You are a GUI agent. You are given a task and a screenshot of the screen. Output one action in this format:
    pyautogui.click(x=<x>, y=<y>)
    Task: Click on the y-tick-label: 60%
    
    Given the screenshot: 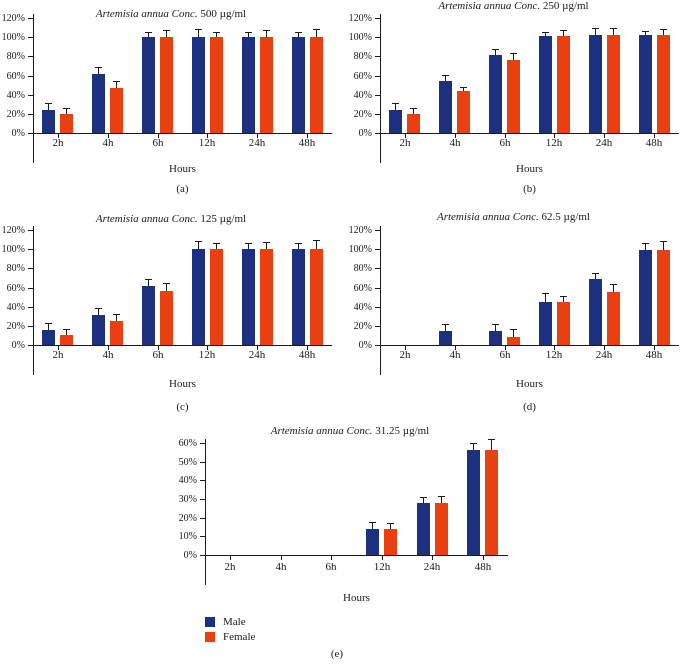 What is the action you would take?
    pyautogui.click(x=15, y=76)
    